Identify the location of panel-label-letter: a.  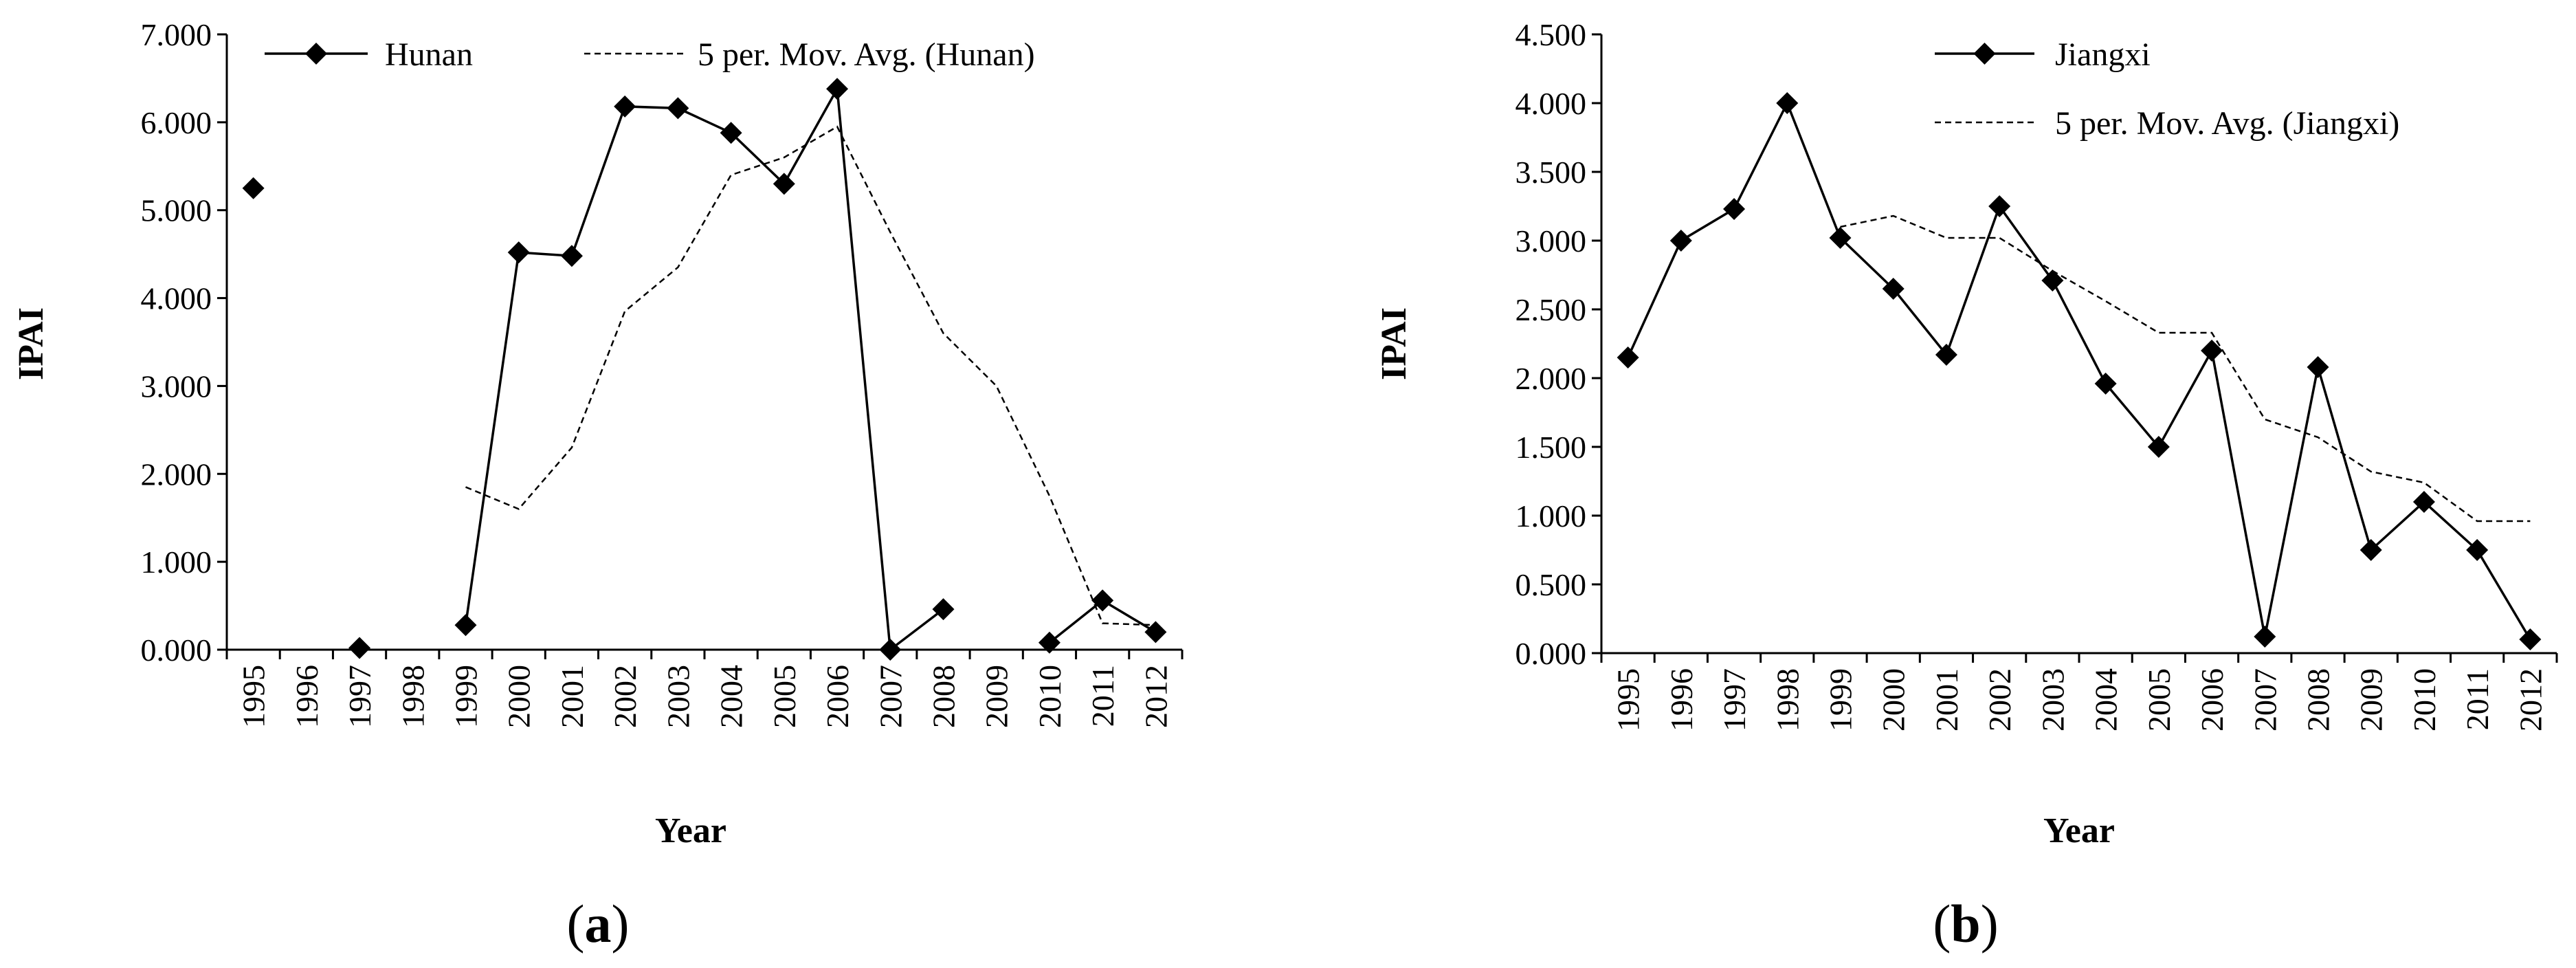
(598, 924).